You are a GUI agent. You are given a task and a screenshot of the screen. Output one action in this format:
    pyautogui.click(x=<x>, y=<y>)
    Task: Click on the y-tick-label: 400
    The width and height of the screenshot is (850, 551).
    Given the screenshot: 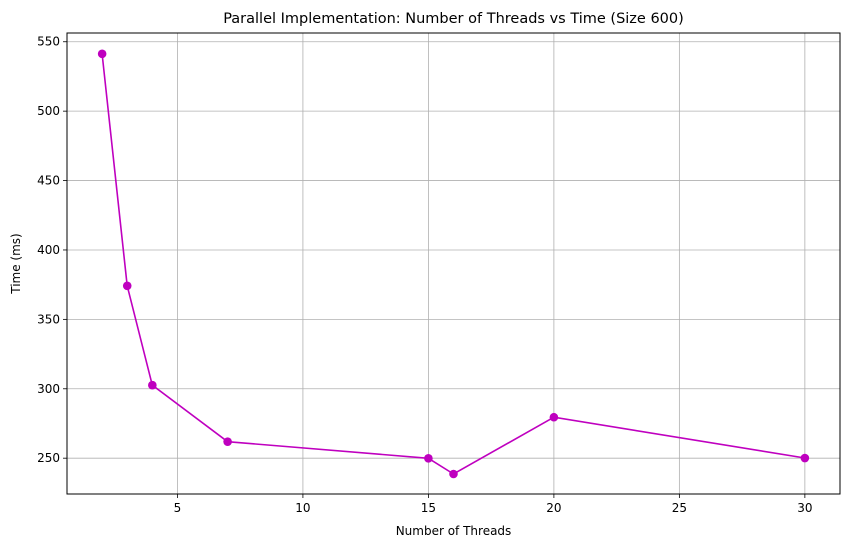 What is the action you would take?
    pyautogui.click(x=48, y=250)
    